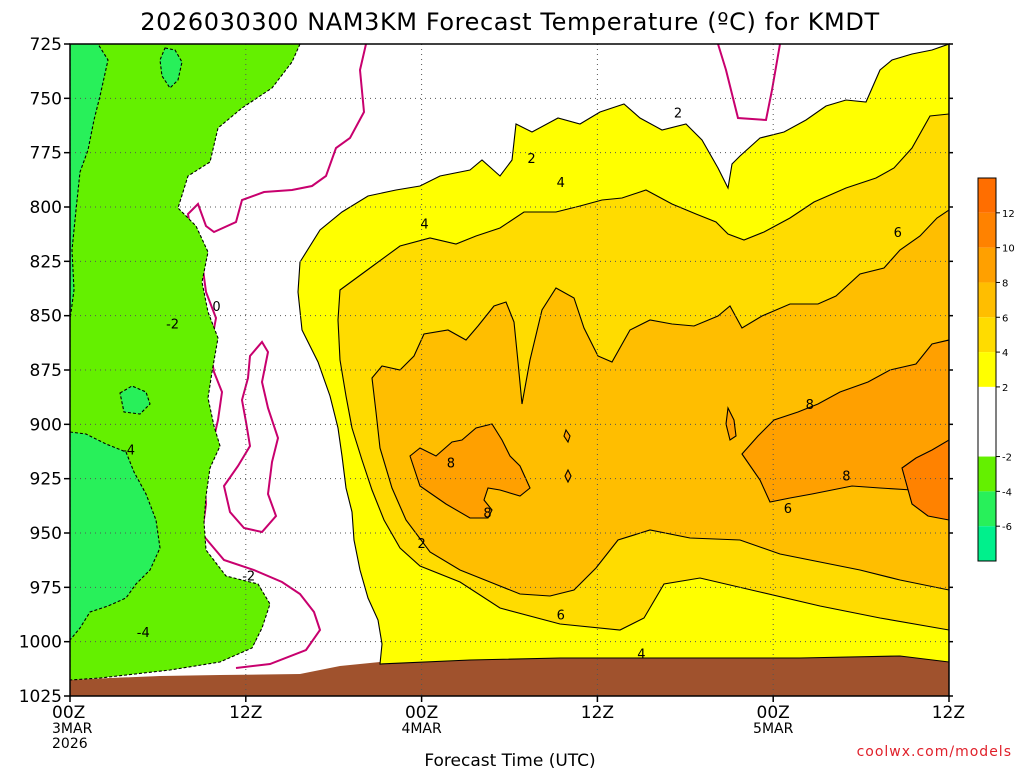  Describe the element at coordinates (509, 675) in the screenshot. I see `ground-terrain` at that location.